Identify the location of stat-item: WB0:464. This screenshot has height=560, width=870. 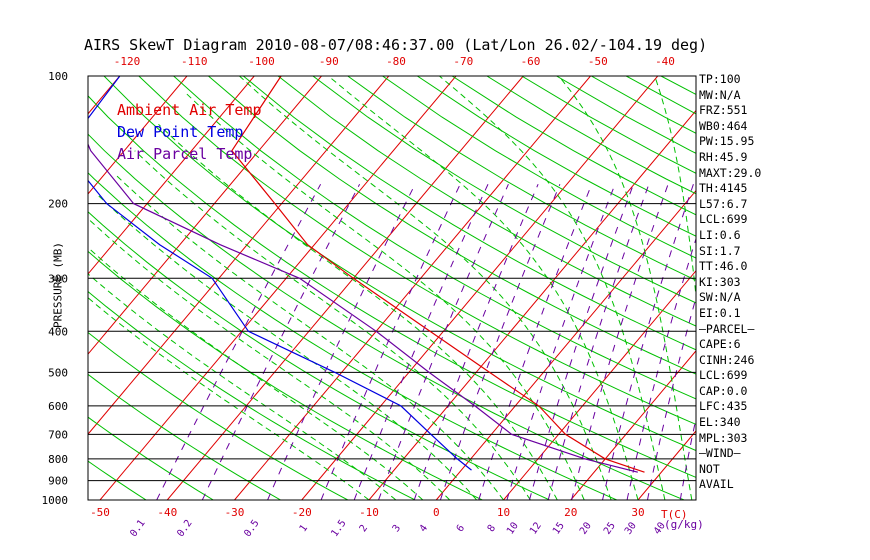
(723, 125).